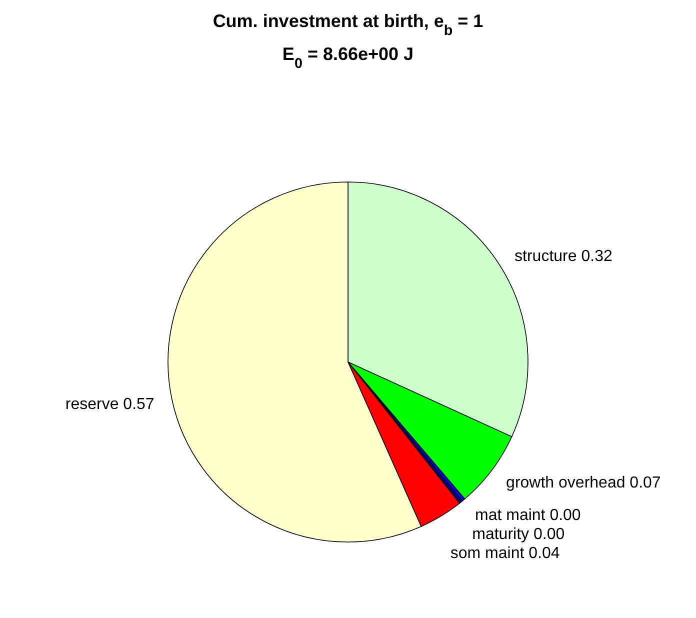  Describe the element at coordinates (109, 405) in the screenshot. I see `slice-label: reserve 0.57` at that location.